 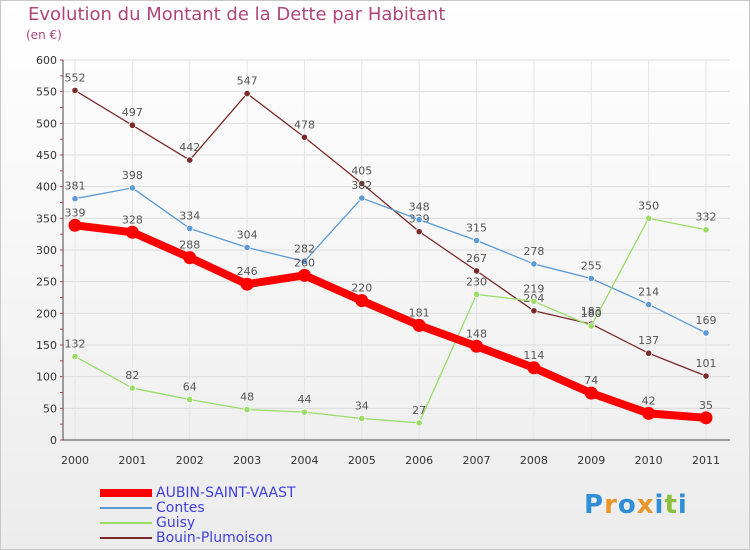 I want to click on data-label: 478, so click(x=304, y=124).